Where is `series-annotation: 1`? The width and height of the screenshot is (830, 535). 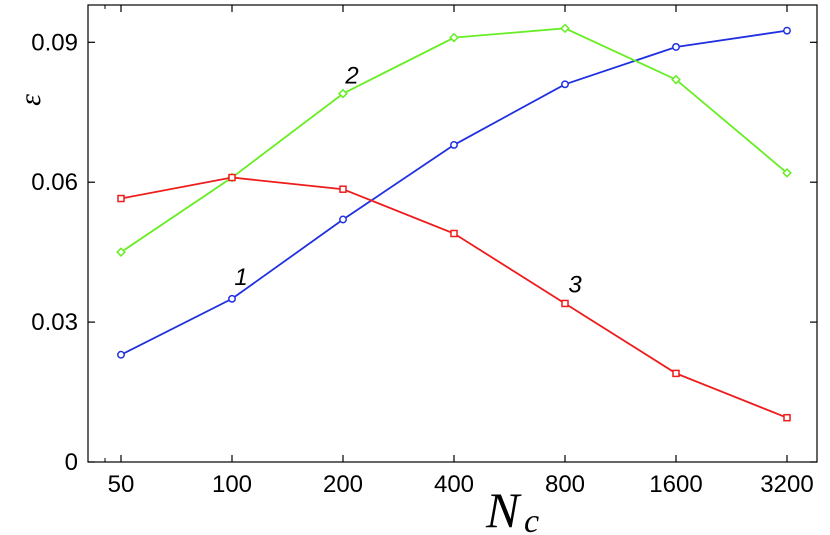
series-annotation: 1 is located at coordinates (240, 277).